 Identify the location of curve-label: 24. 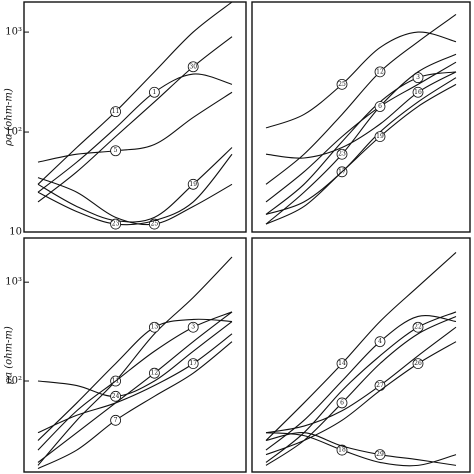
(116, 396).